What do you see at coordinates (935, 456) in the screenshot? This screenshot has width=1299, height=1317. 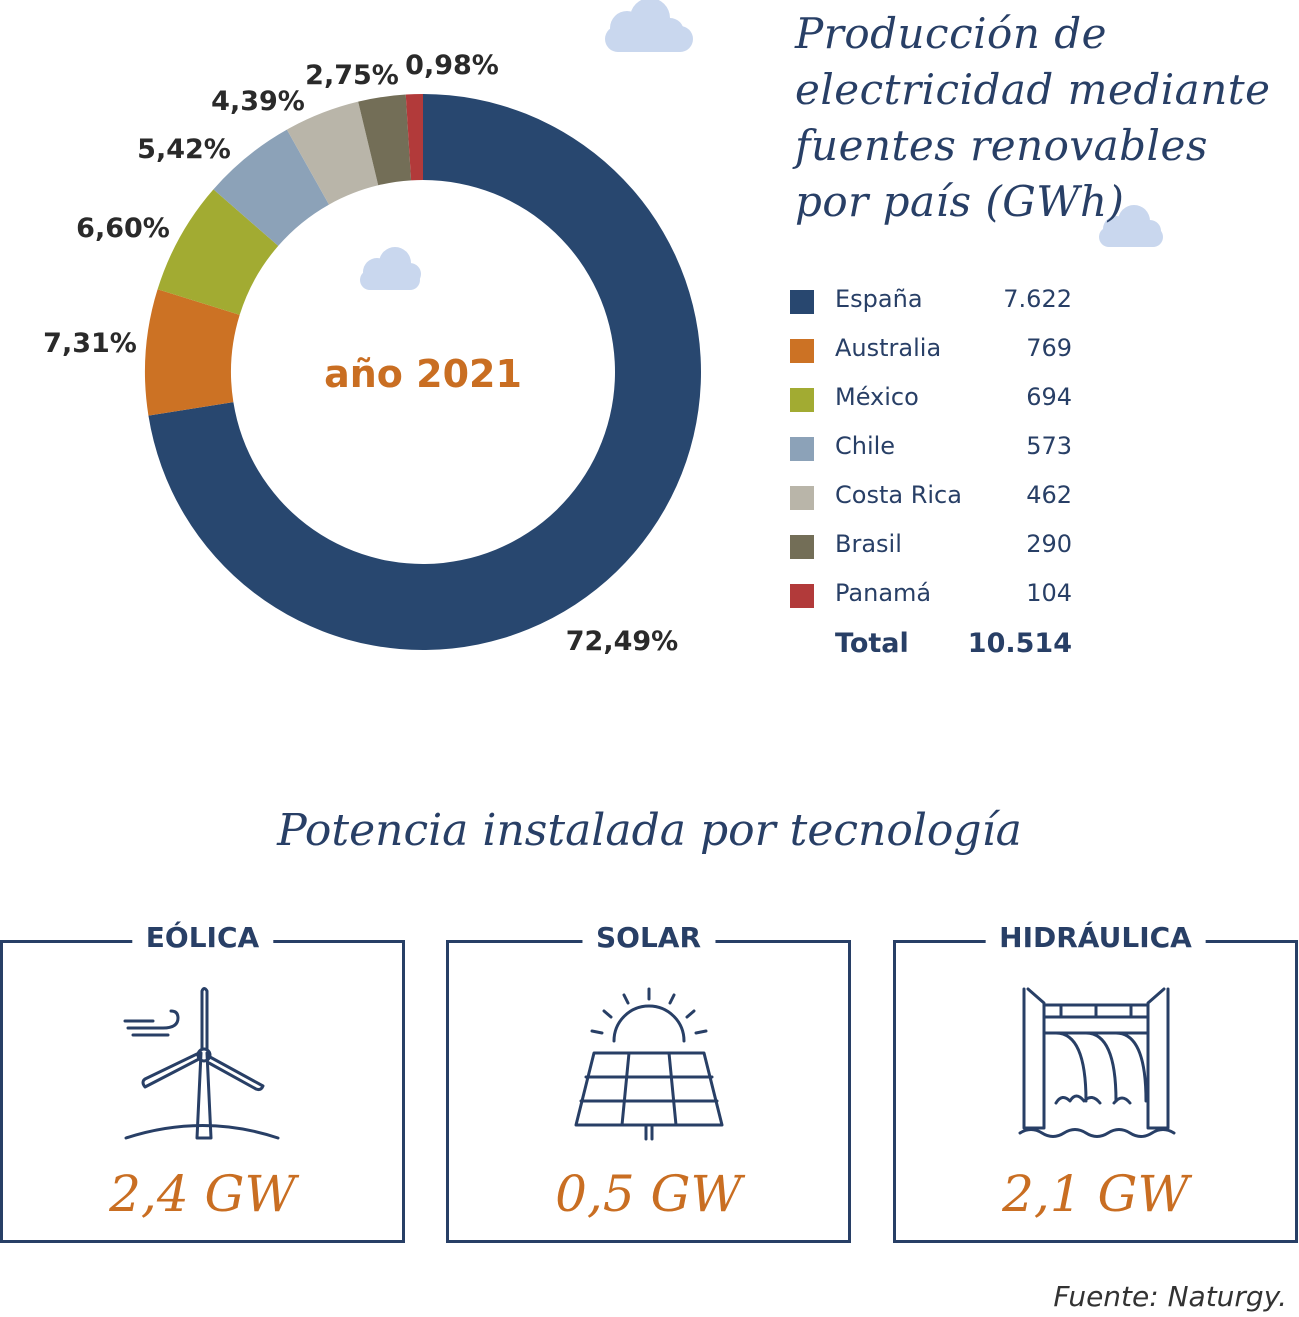 I see `legend-row-chile: Chile 573` at bounding box center [935, 456].